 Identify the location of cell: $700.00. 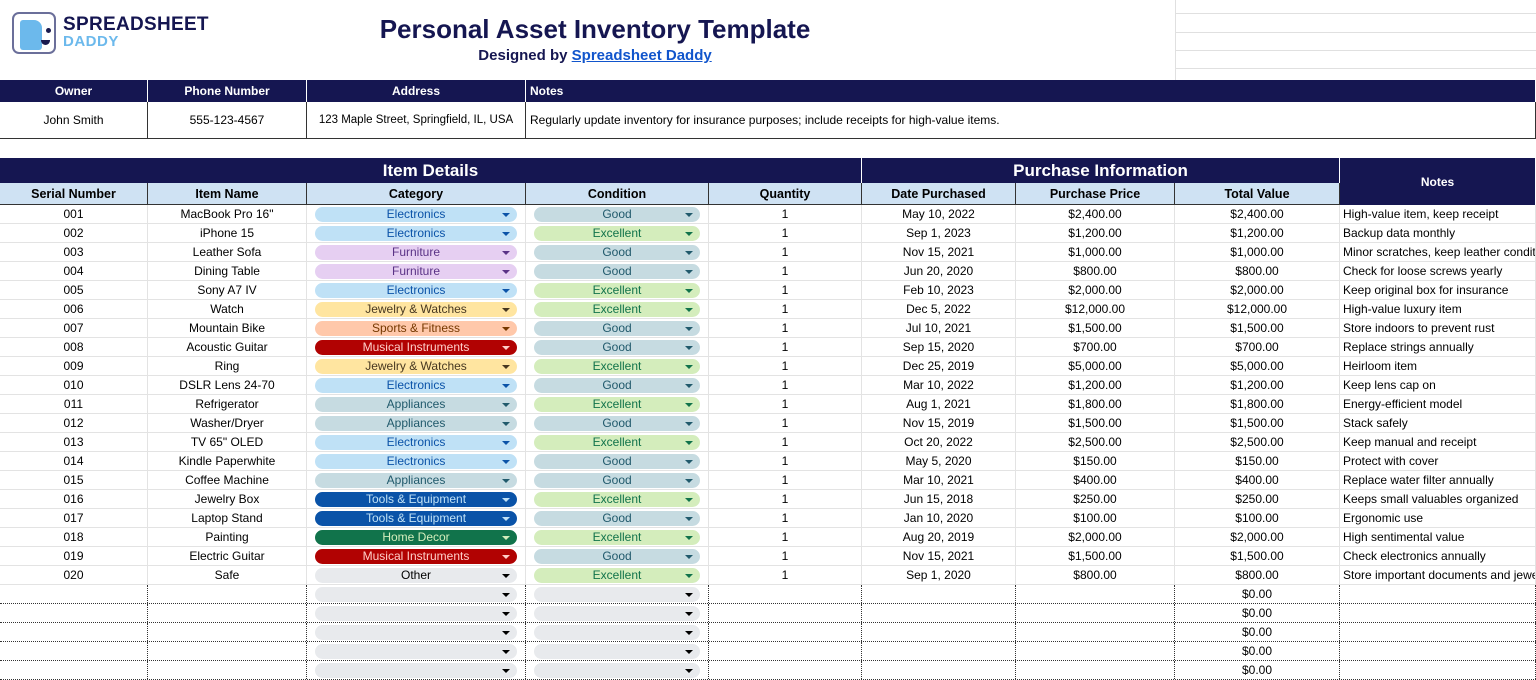
(1257, 347).